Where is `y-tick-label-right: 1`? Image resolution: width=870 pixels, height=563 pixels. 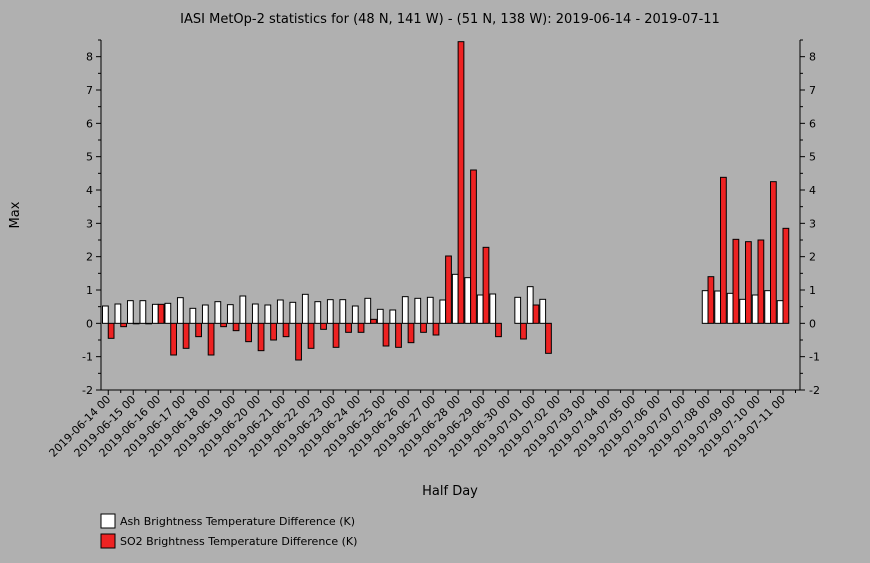 y-tick-label-right: 1 is located at coordinates (812, 290).